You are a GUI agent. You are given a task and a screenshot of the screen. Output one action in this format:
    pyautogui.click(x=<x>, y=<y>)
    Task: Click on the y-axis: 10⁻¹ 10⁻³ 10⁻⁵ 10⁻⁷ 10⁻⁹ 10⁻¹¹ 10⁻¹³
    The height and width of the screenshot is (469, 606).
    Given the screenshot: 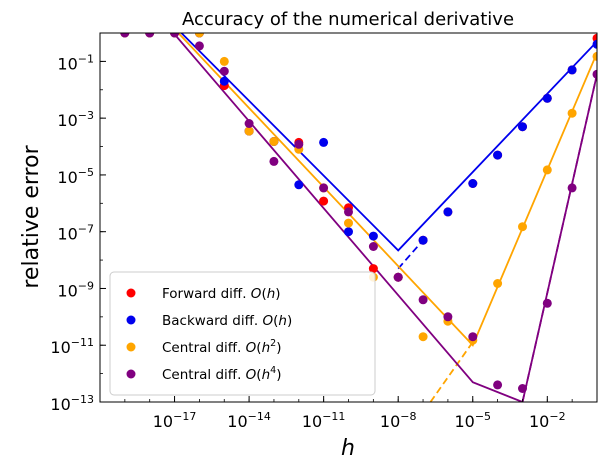 What is the action you would take?
    pyautogui.click(x=78, y=223)
    